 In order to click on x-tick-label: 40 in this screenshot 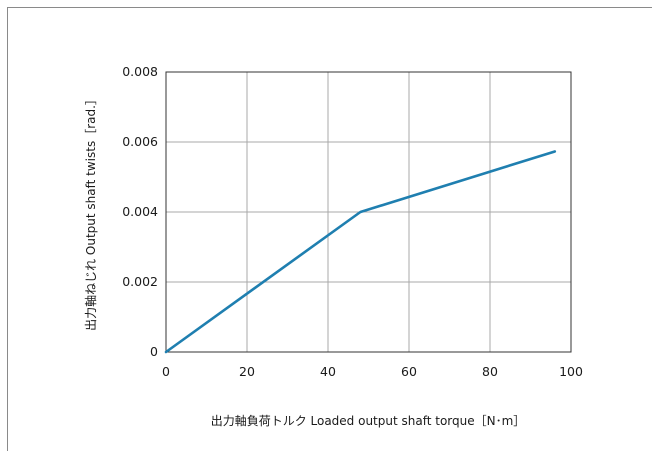, I will do `click(328, 371)`.